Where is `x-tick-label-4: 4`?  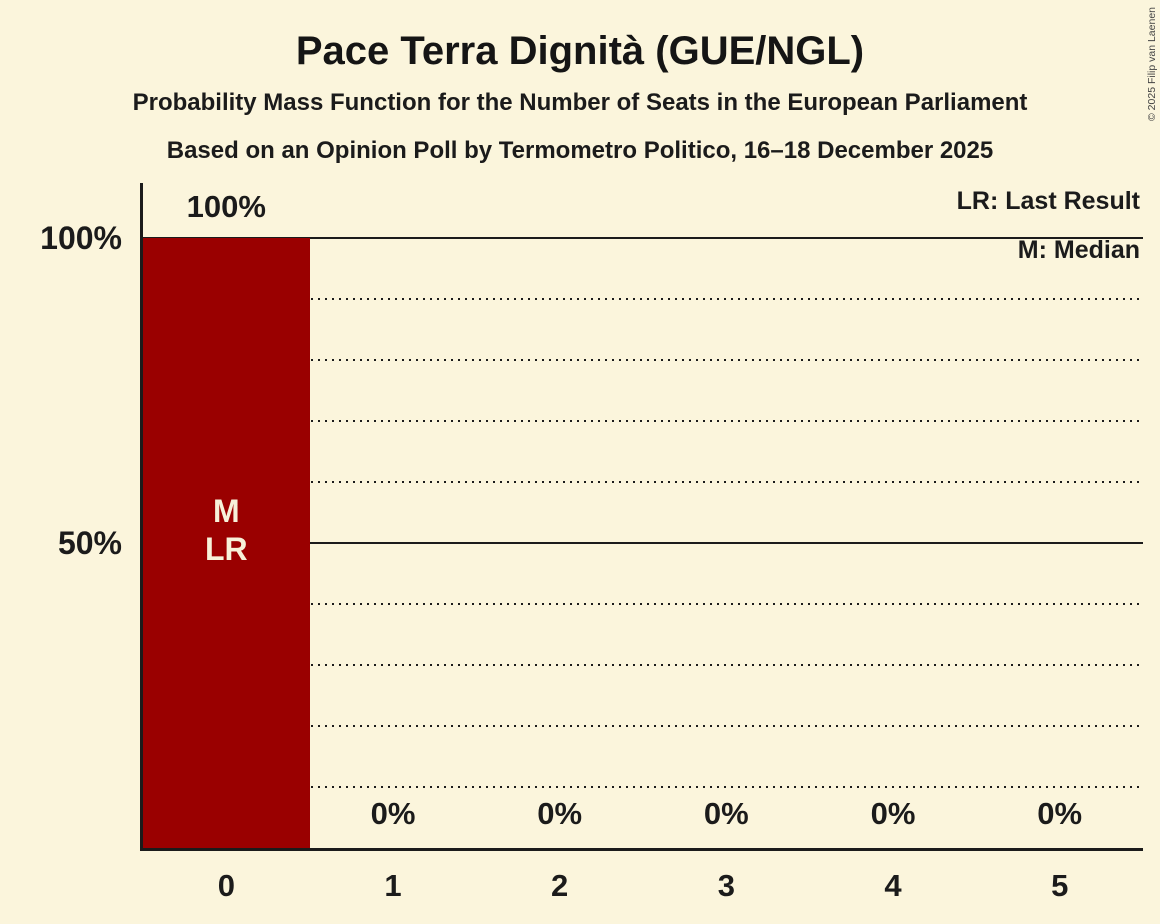
x-tick-label-4: 4 is located at coordinates (893, 885).